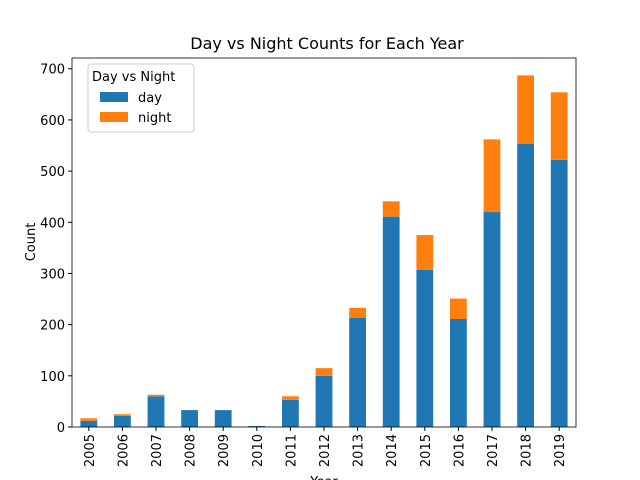  Describe the element at coordinates (392, 450) in the screenshot. I see `x-tick-label: 2014` at that location.